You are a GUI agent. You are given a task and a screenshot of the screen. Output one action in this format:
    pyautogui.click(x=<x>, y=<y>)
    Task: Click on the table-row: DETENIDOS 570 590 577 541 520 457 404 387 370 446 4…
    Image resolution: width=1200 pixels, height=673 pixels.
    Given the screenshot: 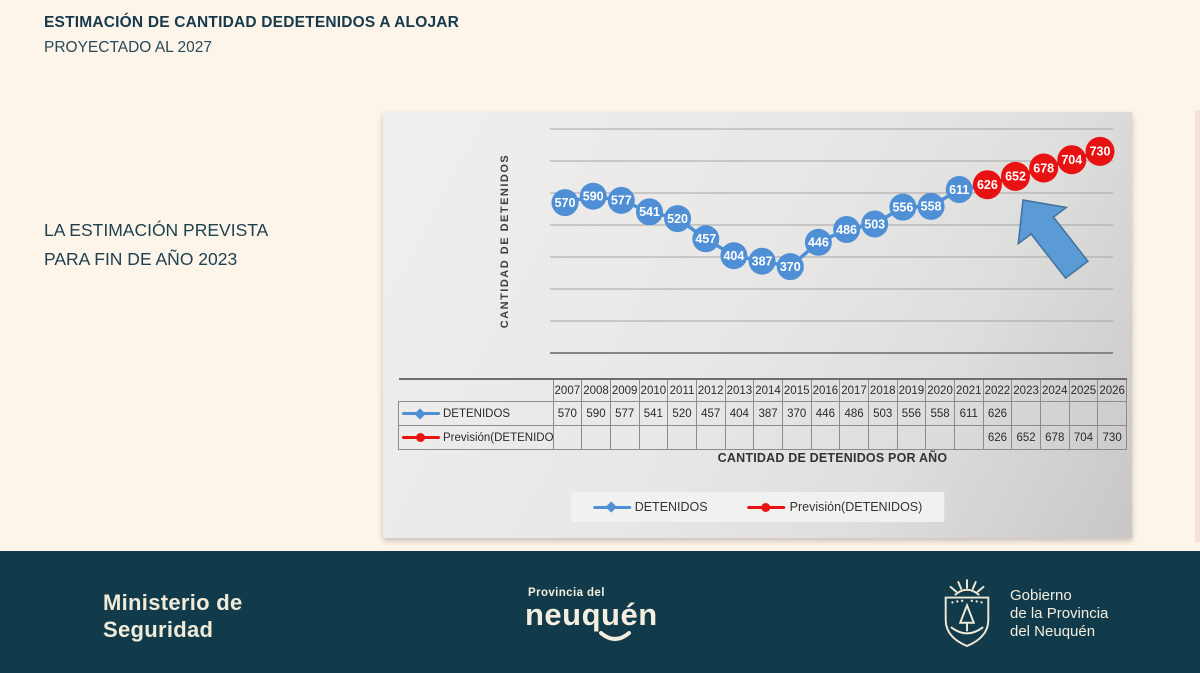 What is the action you would take?
    pyautogui.click(x=762, y=413)
    